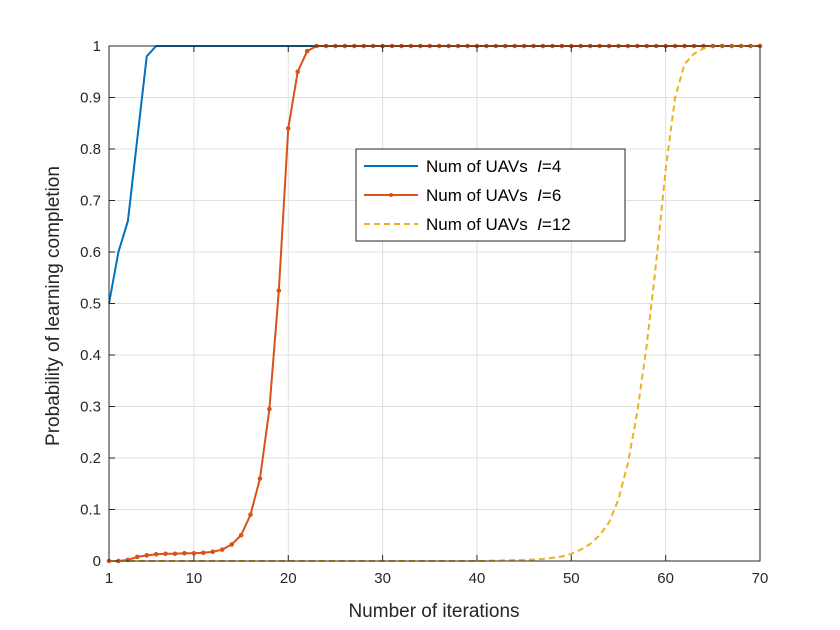  What do you see at coordinates (90, 252) in the screenshot?
I see `y-tick-label: 0.6` at bounding box center [90, 252].